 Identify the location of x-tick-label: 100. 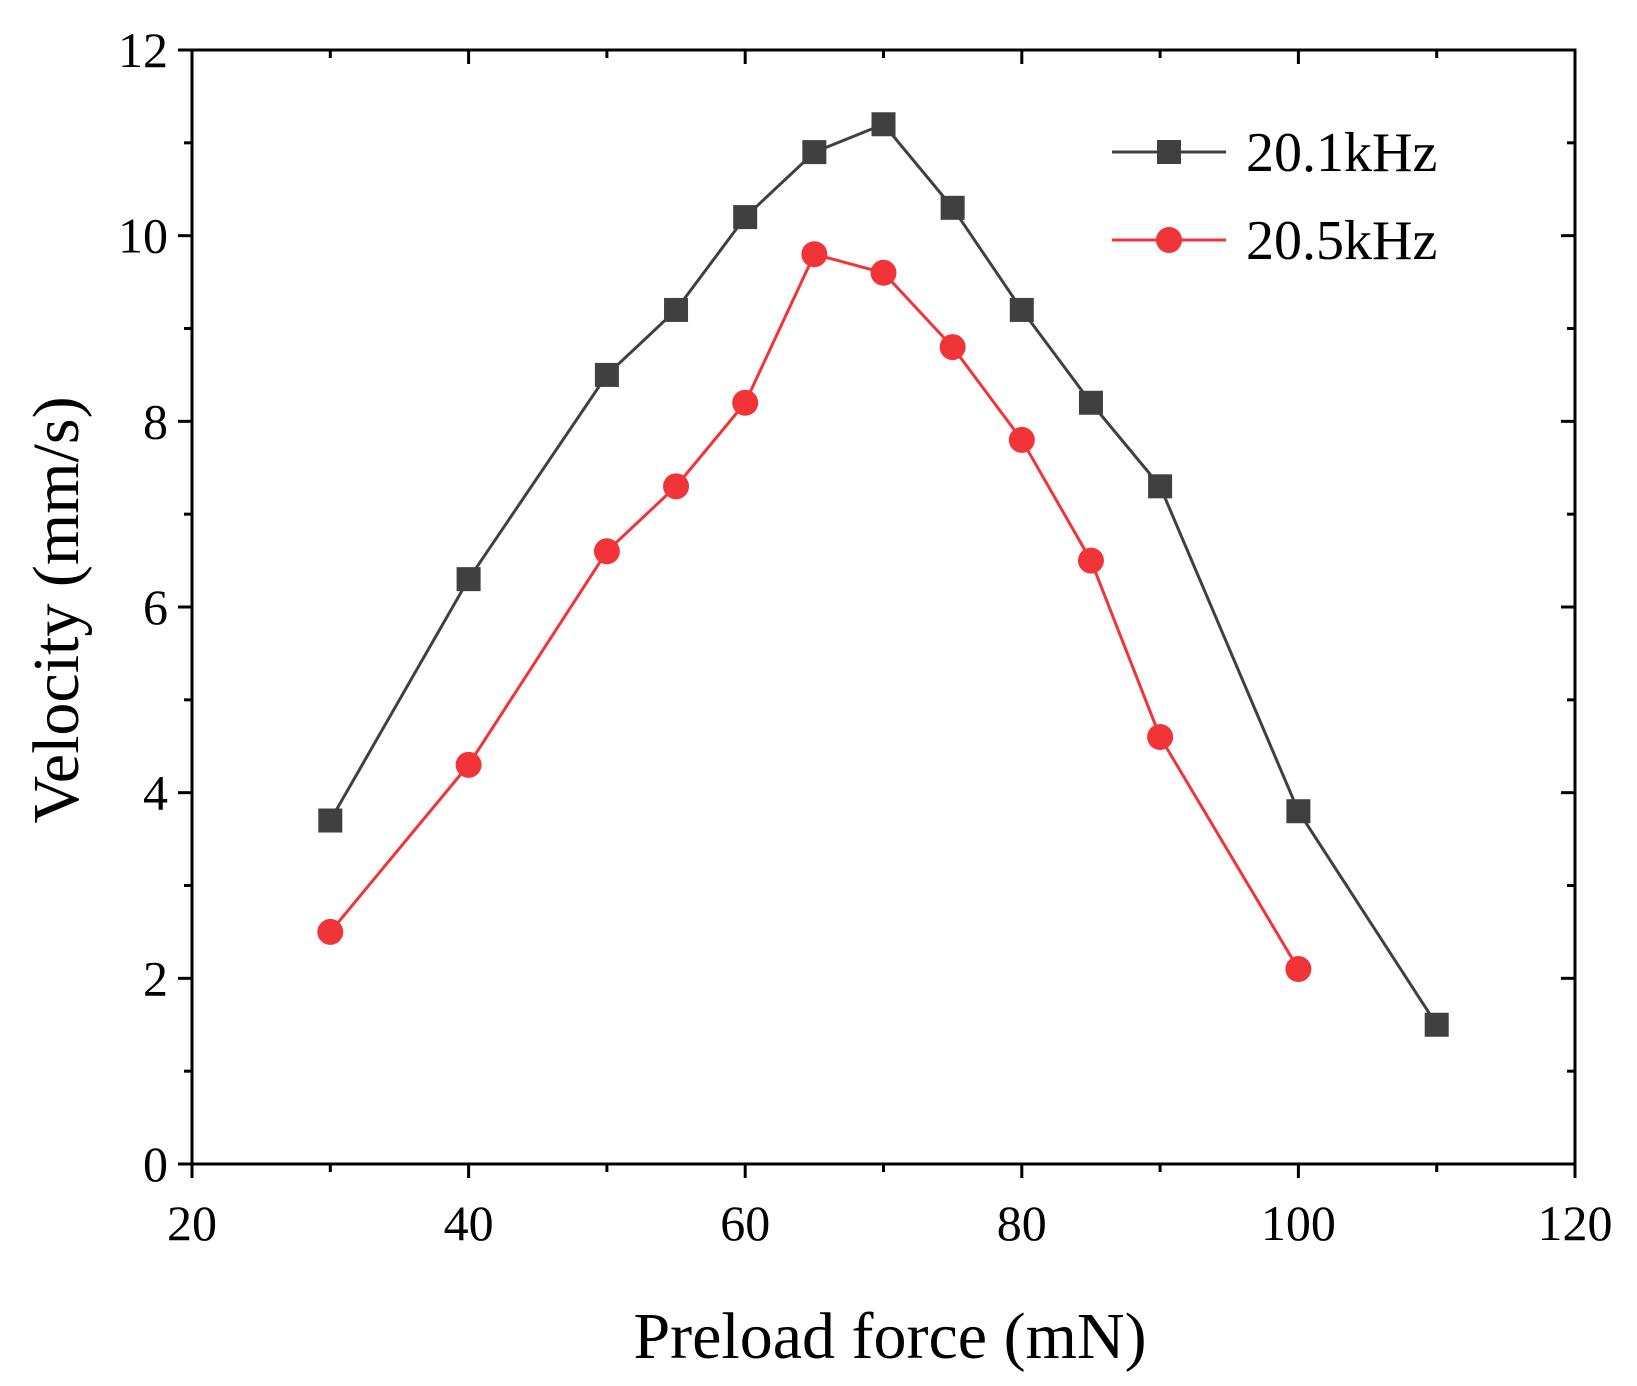
(1298, 1223).